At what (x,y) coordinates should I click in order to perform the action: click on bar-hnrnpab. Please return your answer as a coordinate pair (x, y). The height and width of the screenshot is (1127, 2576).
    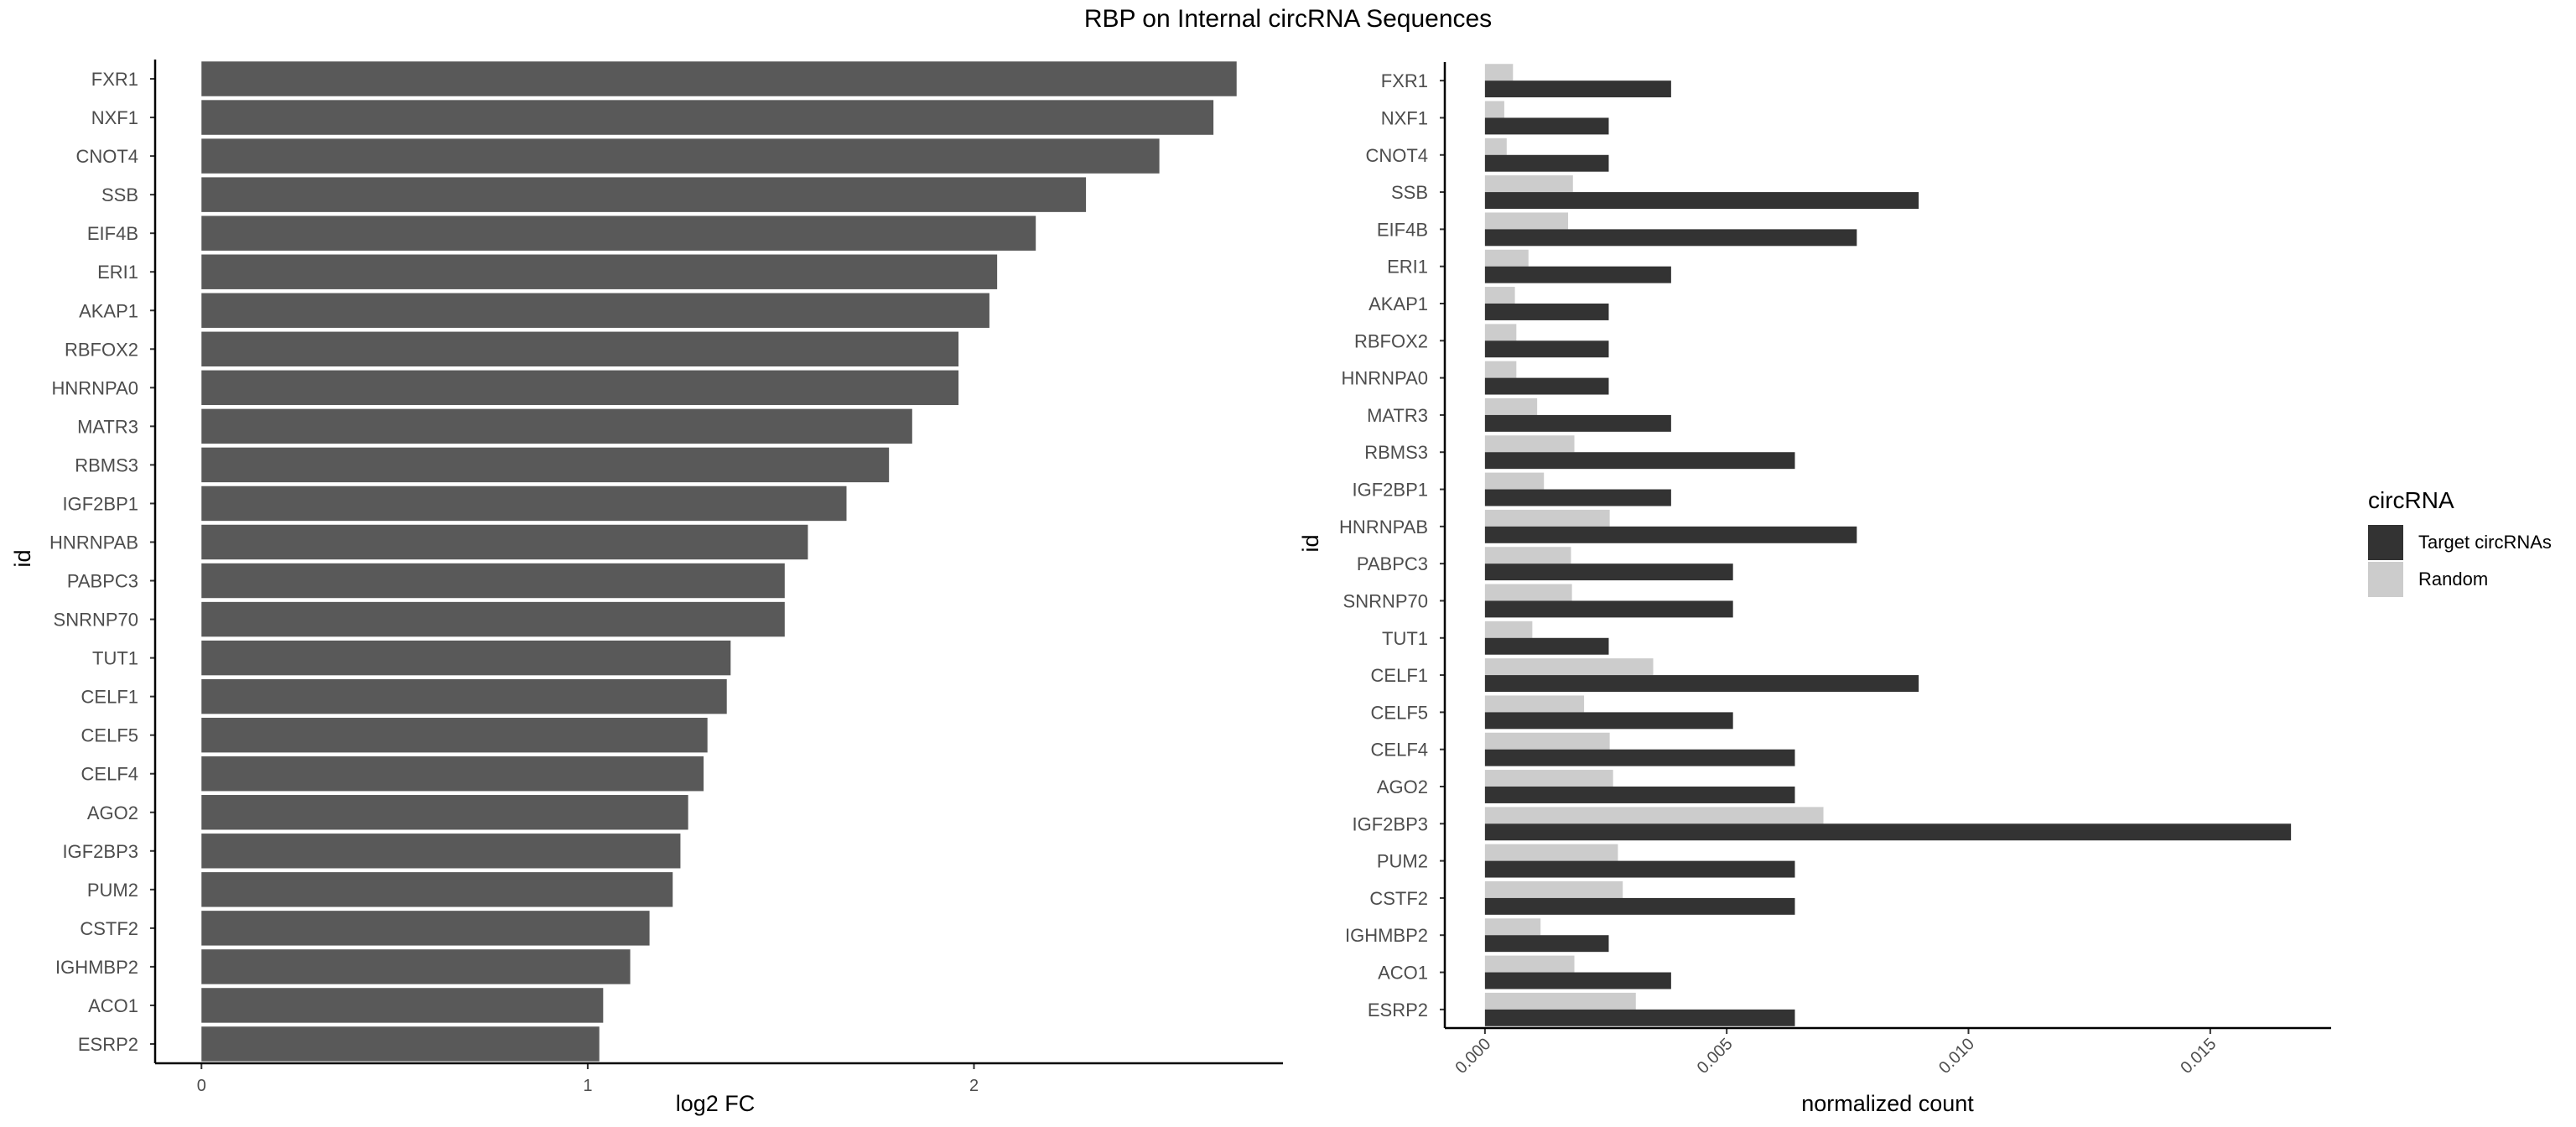
    Looking at the image, I should click on (504, 542).